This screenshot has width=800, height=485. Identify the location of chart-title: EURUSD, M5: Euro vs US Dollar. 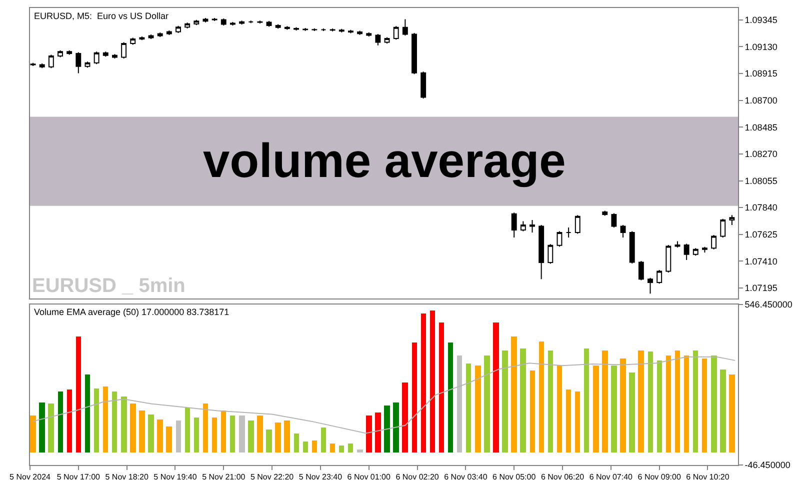
(101, 16).